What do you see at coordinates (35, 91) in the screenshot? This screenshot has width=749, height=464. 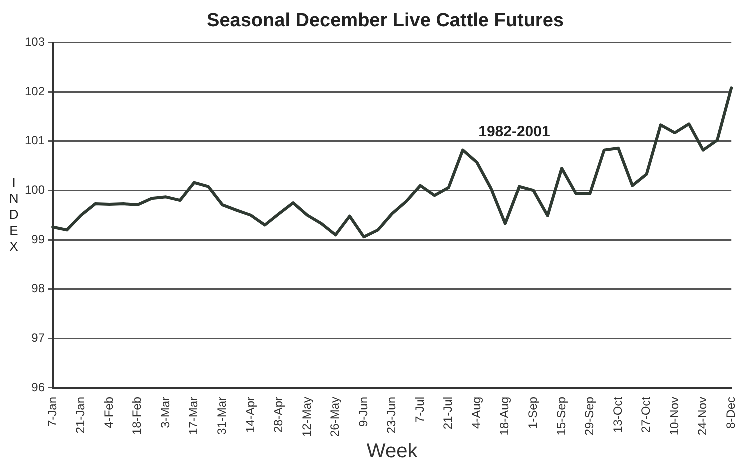 I see `y-tick-label: 102` at bounding box center [35, 91].